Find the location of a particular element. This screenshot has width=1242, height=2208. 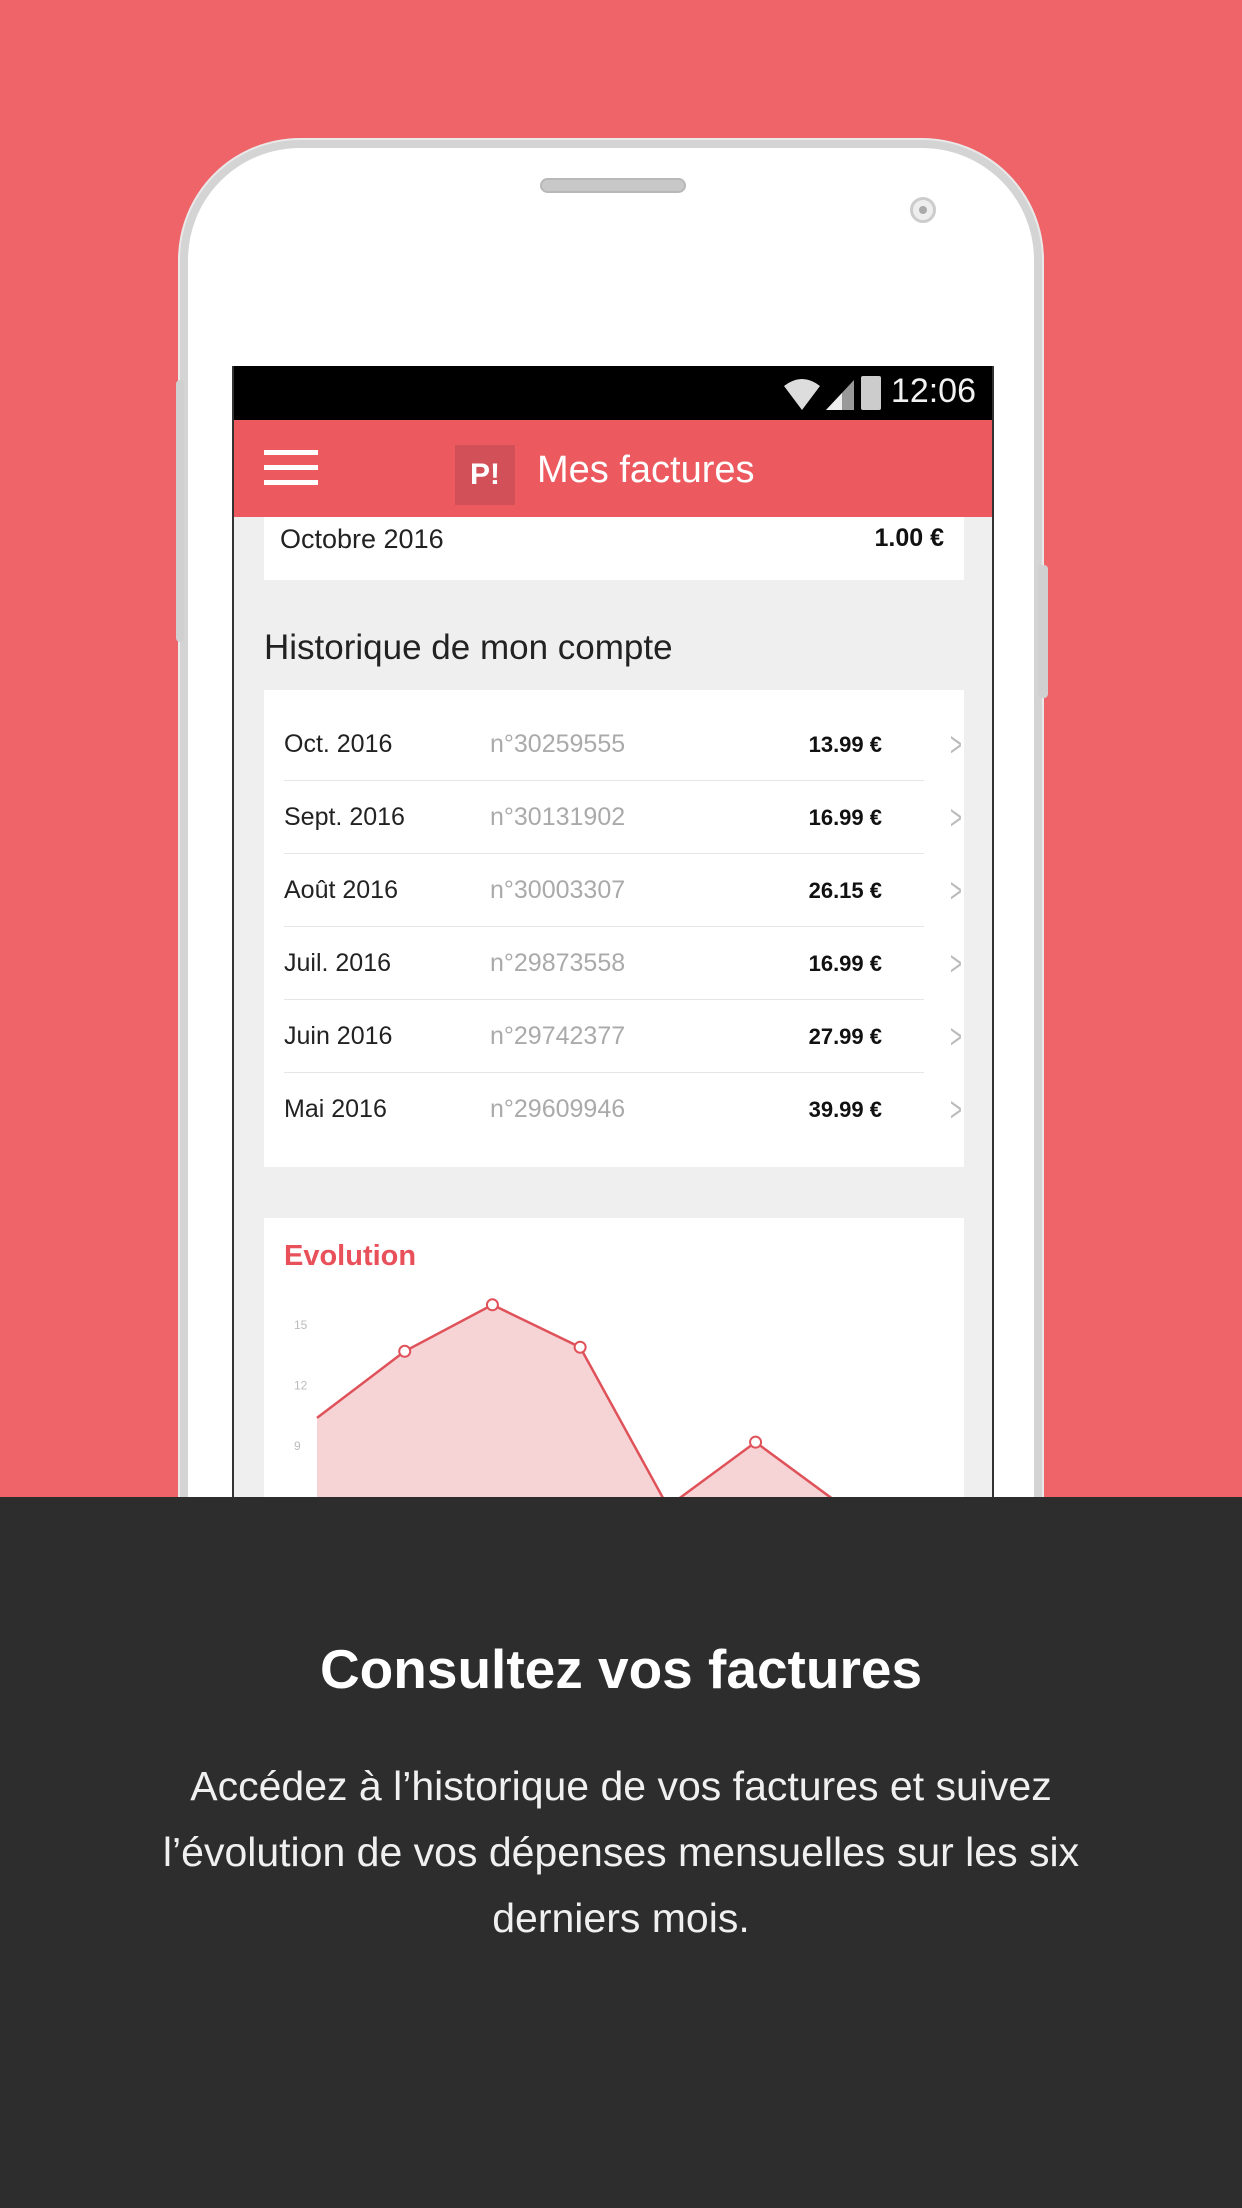

series-line is located at coordinates (624, 1406).